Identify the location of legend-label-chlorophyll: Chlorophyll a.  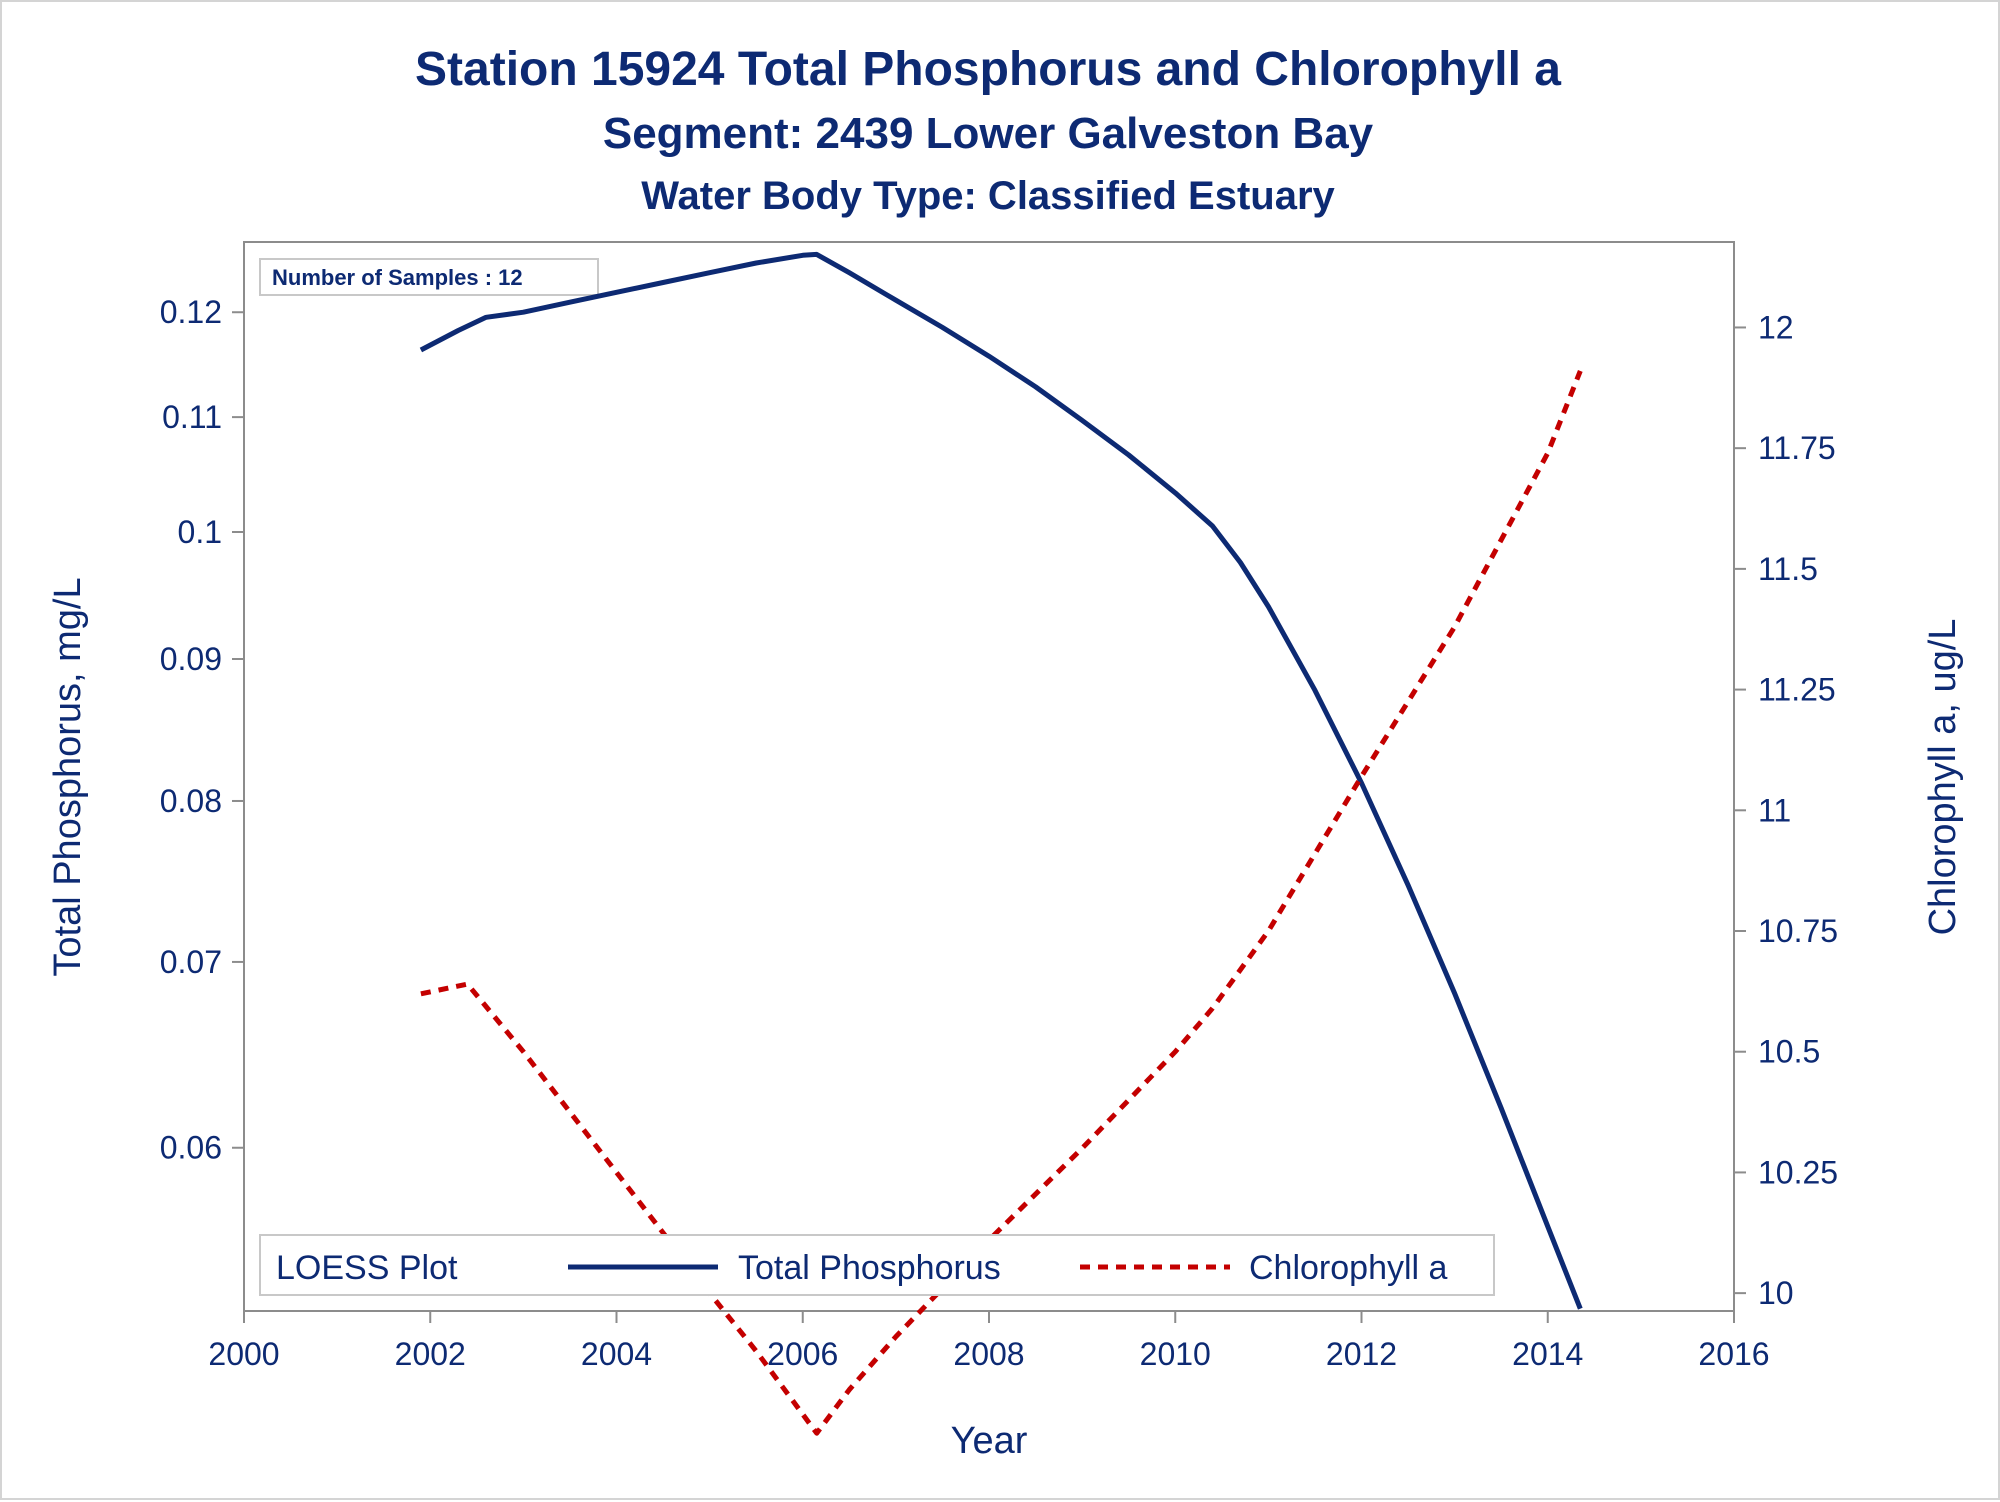
(1348, 1268).